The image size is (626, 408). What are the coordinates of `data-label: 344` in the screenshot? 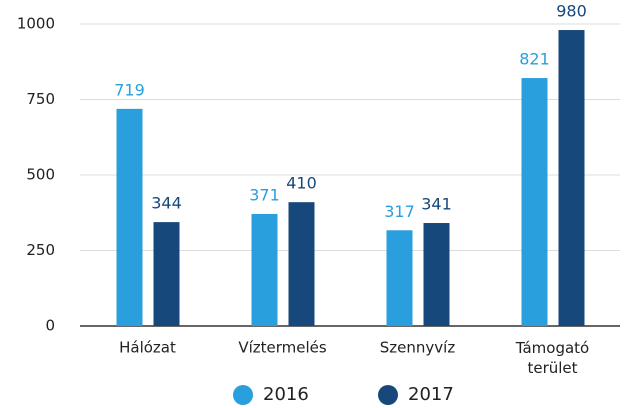 It's located at (166, 203).